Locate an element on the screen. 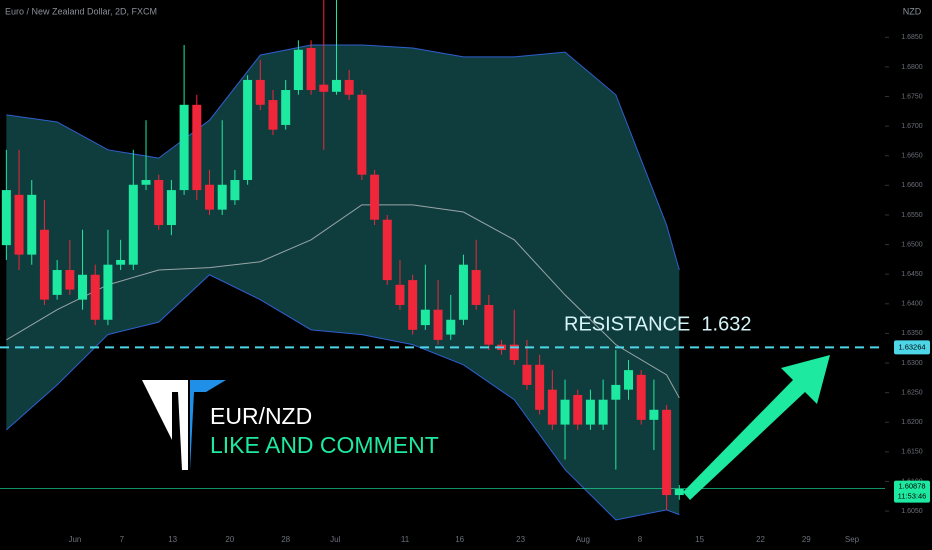 The image size is (932, 550). resistance-tag-label: 1.63264 is located at coordinates (911, 346).